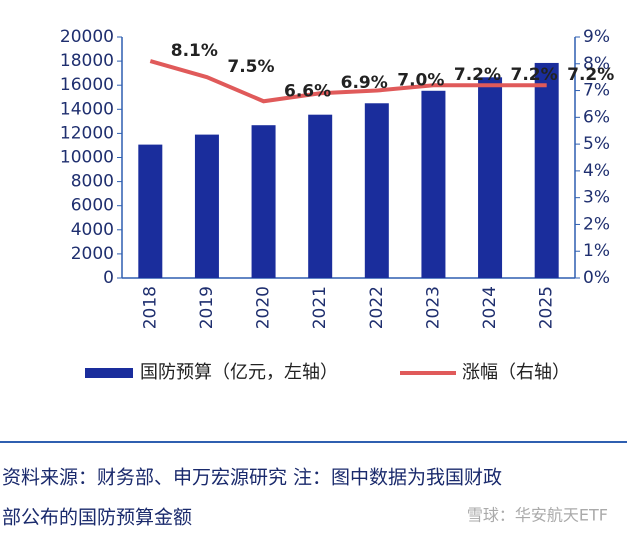 The height and width of the screenshot is (534, 627). What do you see at coordinates (547, 307) in the screenshot?
I see `x-tick-label: 2025` at bounding box center [547, 307].